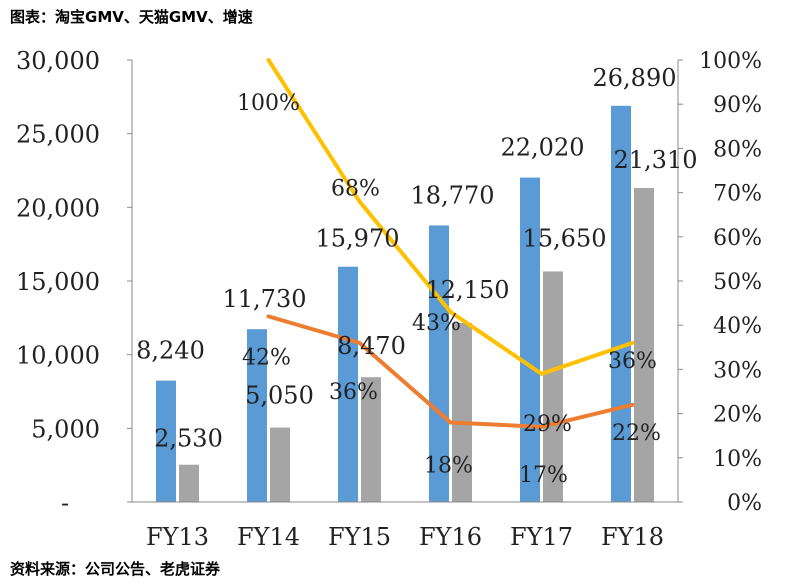  I want to click on right-tick-label: 10%, so click(737, 459).